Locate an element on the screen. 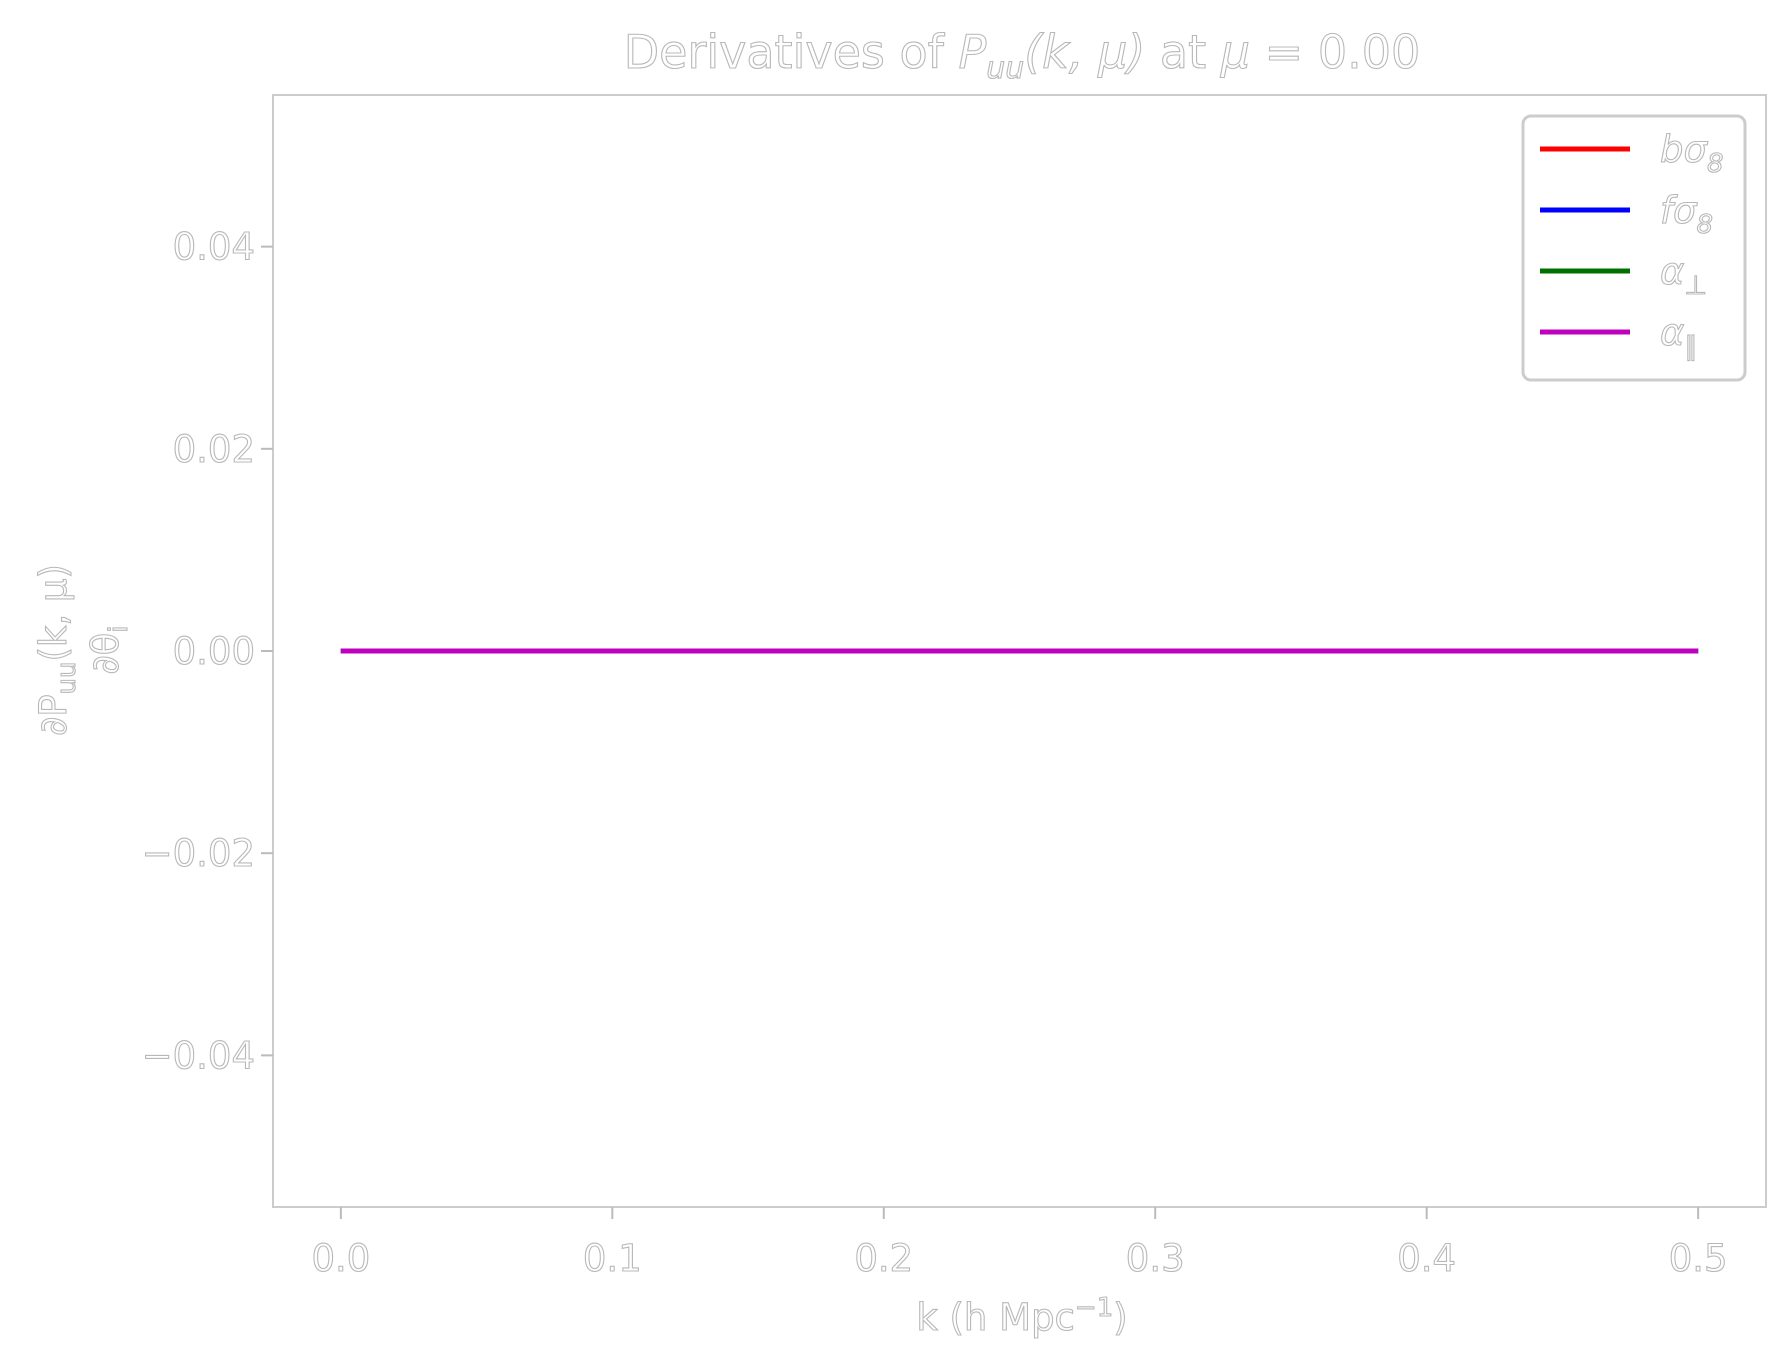 This screenshot has width=1791, height=1369. x-tick-label: 0.3 is located at coordinates (1155, 1258).